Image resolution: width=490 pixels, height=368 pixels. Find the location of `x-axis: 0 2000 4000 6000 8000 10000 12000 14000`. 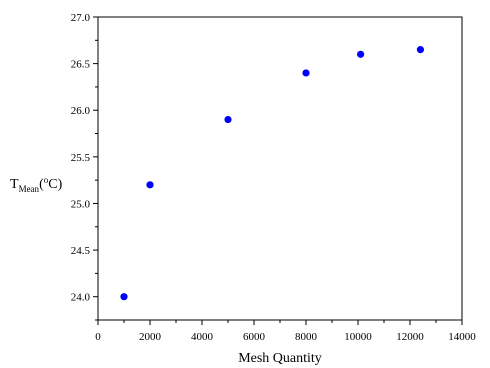

x-axis: 0 2000 4000 6000 8000 10000 12000 14000 is located at coordinates (285, 331).